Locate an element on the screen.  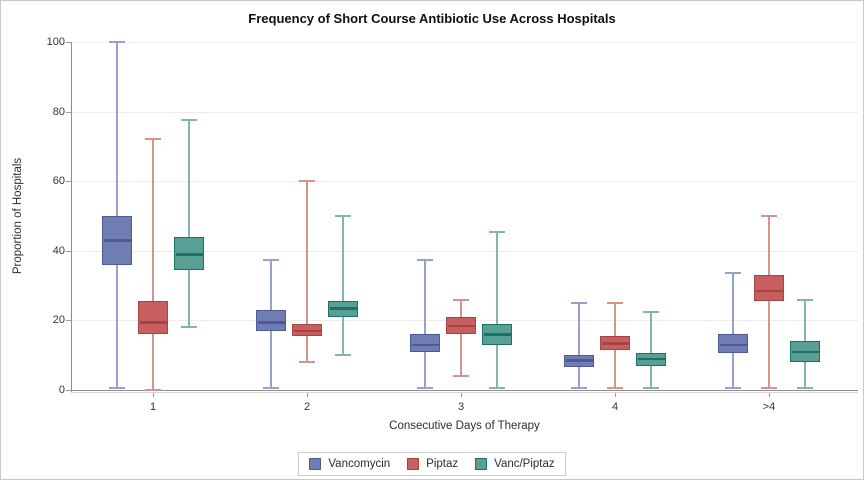
legend-item: Piptaz is located at coordinates (432, 464).